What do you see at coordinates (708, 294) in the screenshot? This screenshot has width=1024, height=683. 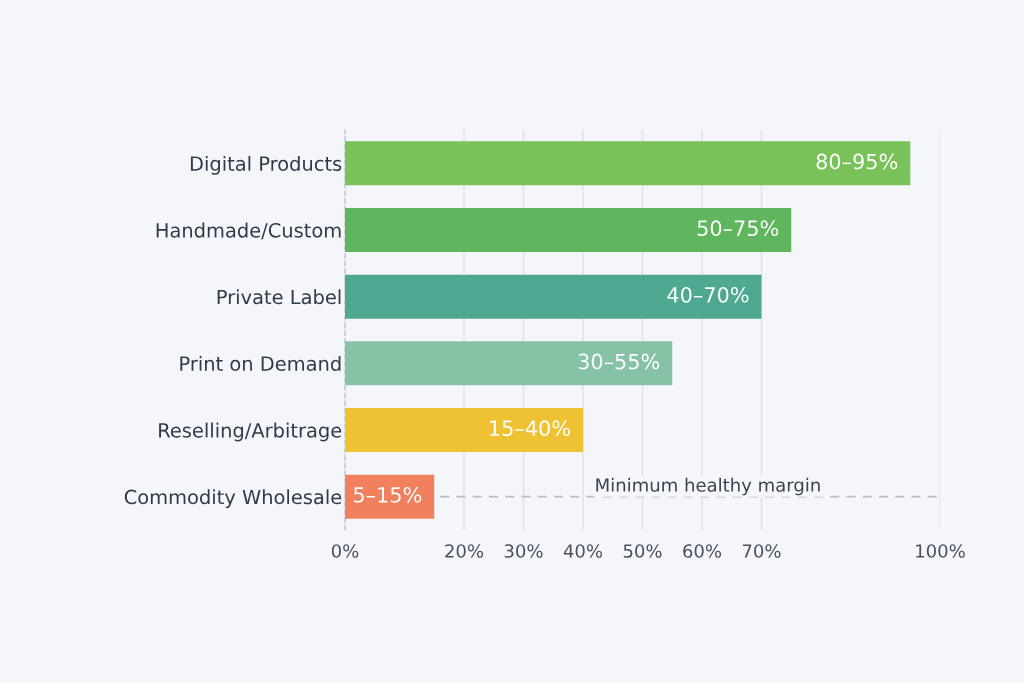 I see `annotation: 40–70%` at bounding box center [708, 294].